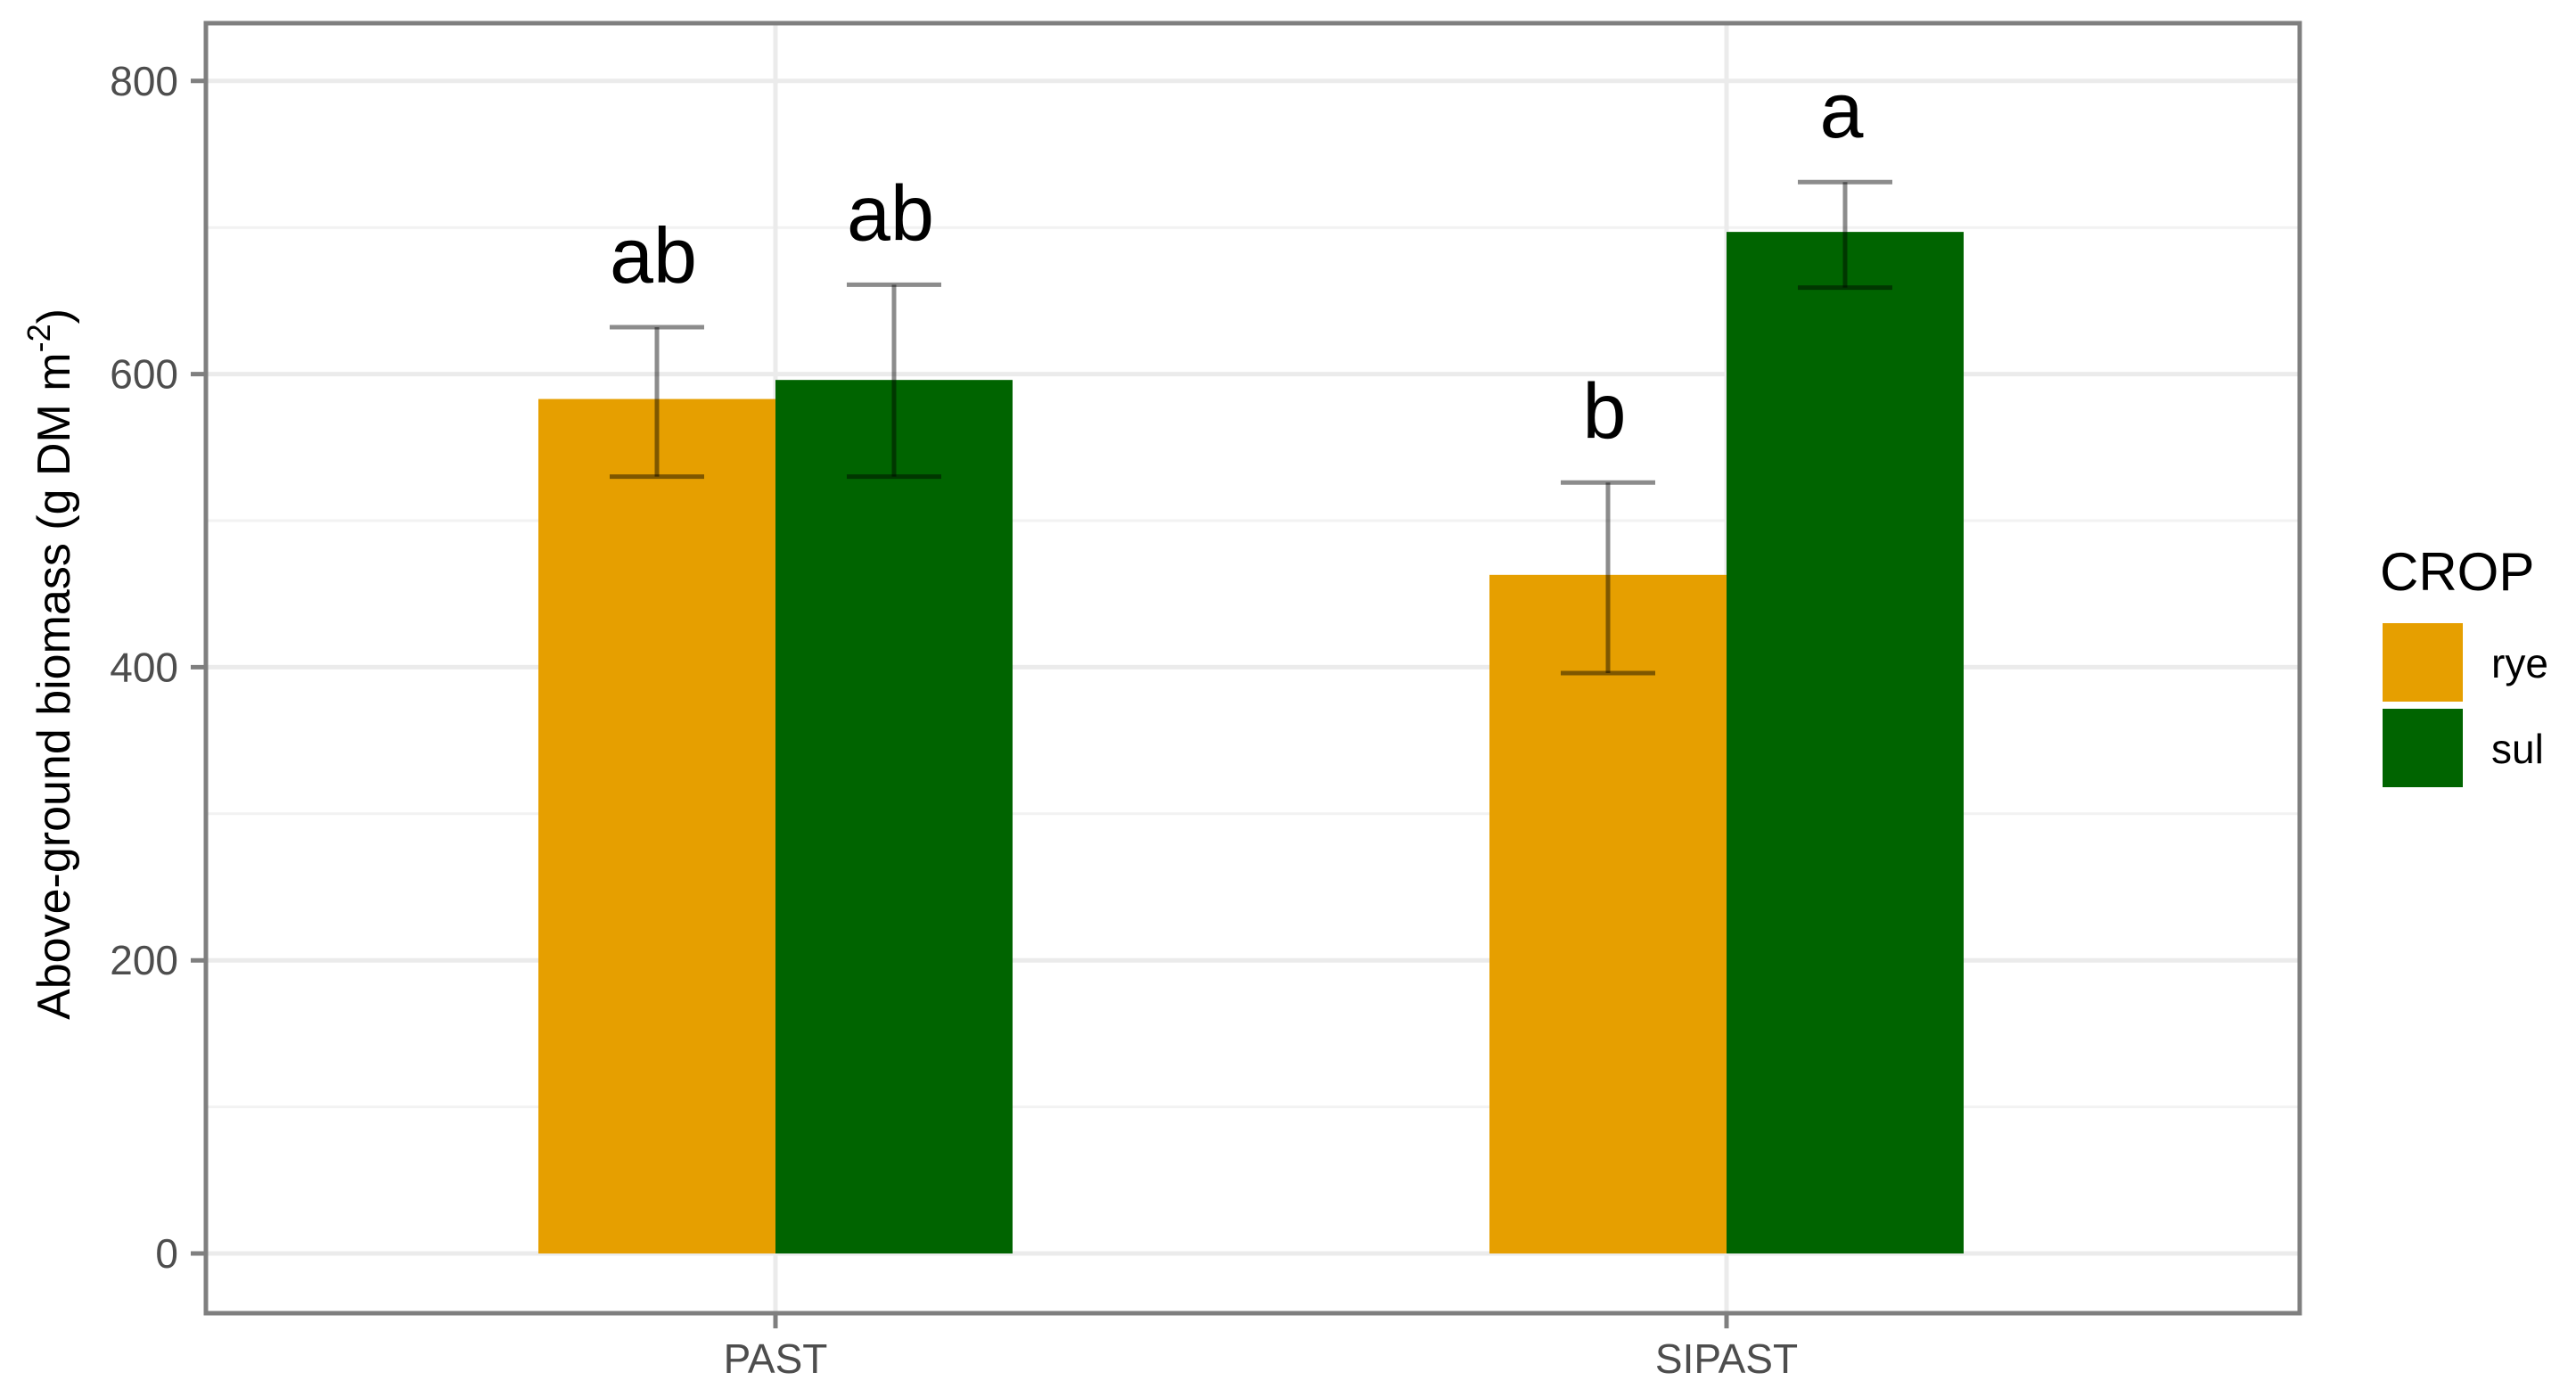 The width and height of the screenshot is (2576, 1397). I want to click on y-tick-label: 800, so click(144, 81).